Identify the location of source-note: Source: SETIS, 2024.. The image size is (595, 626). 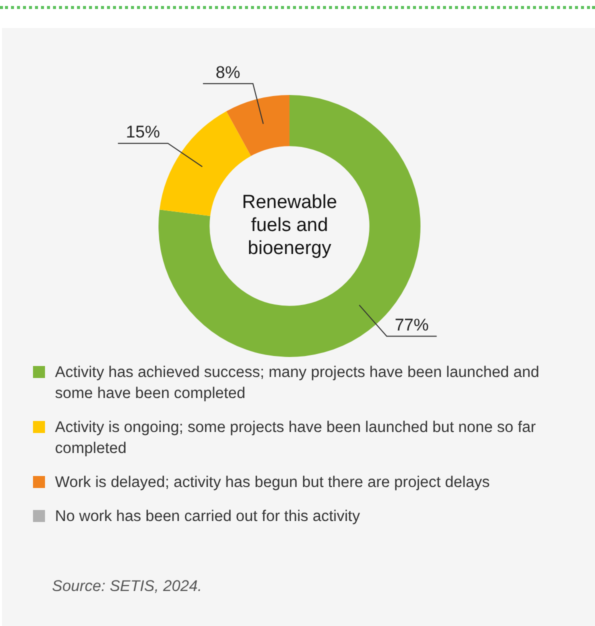
(127, 587).